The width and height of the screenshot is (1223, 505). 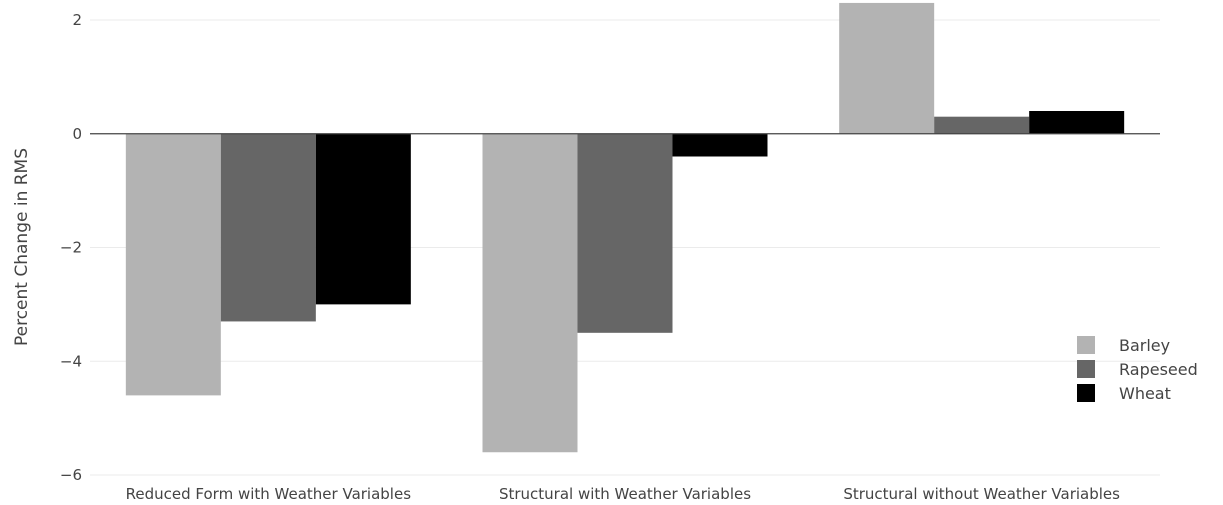 I want to click on legend-label: Wheat, so click(x=1145, y=393).